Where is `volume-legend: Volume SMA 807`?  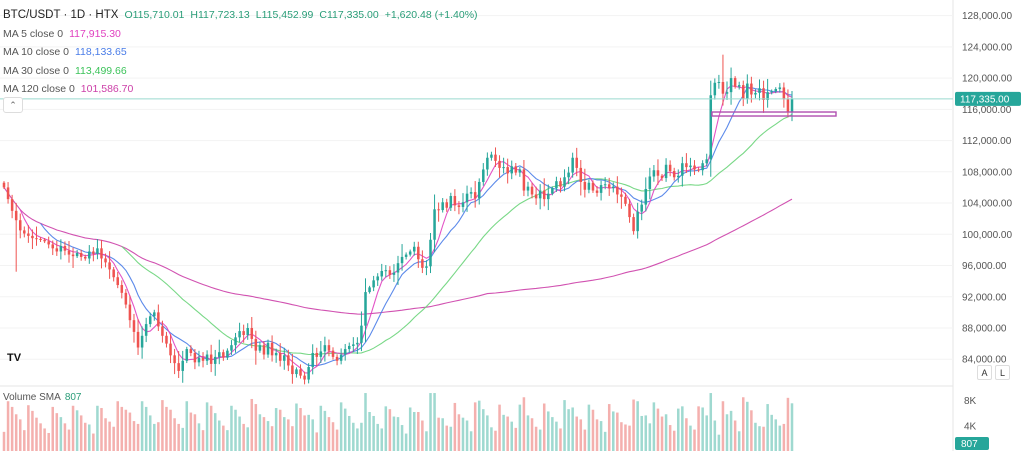
volume-legend: Volume SMA 807 is located at coordinates (42, 397).